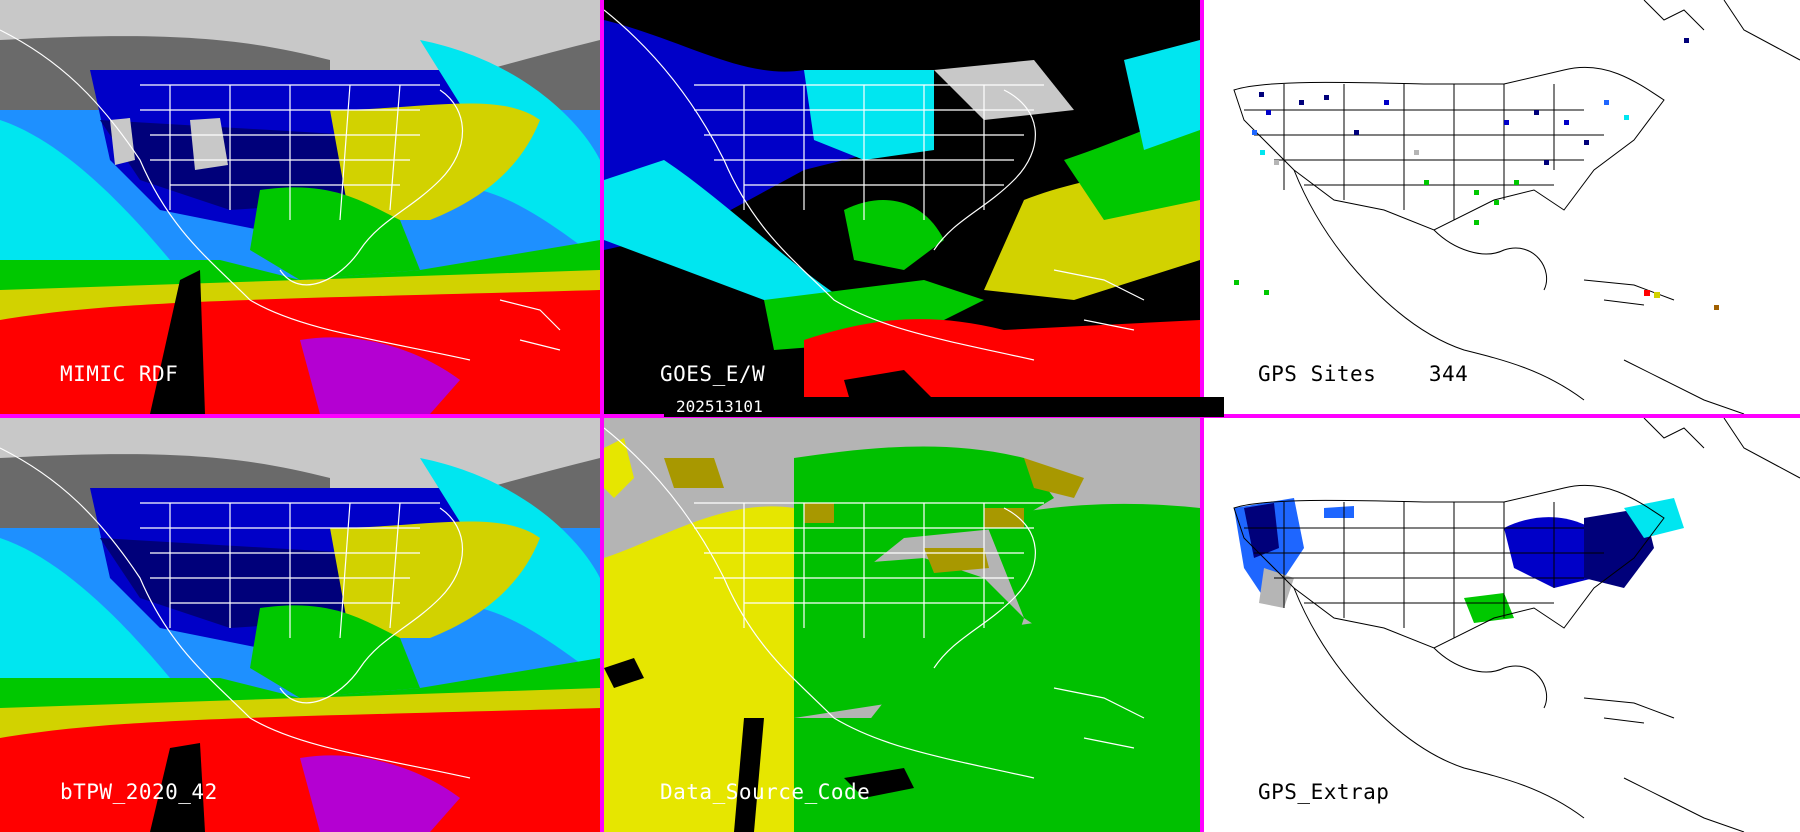  I want to click on timestamp-bar: 202513101, so click(944, 407).